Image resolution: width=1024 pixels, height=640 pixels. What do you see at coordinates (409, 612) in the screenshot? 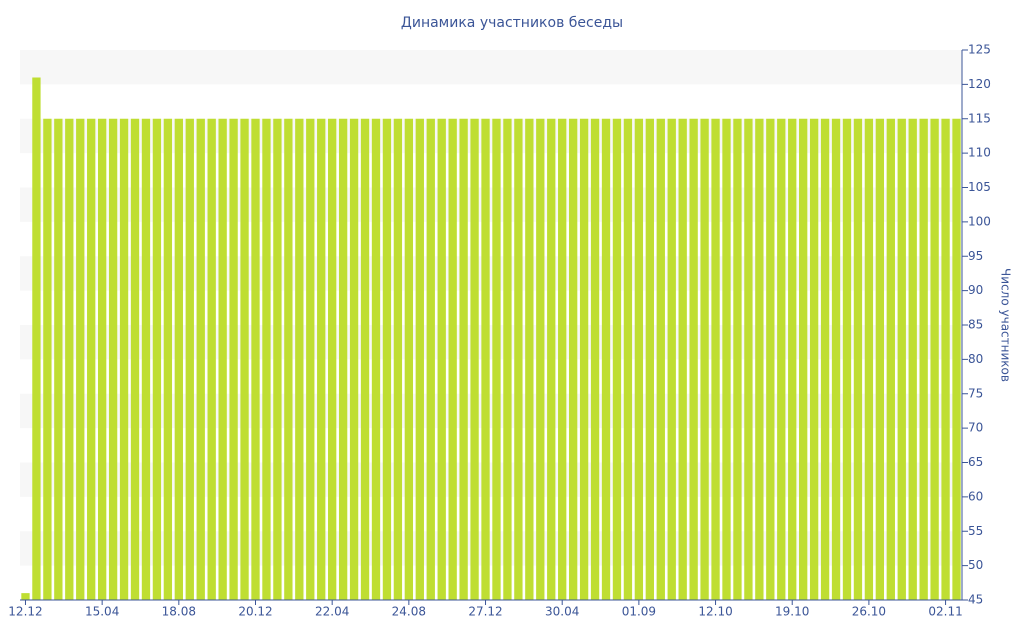
I see `x-tick-label: 24.08` at bounding box center [409, 612].